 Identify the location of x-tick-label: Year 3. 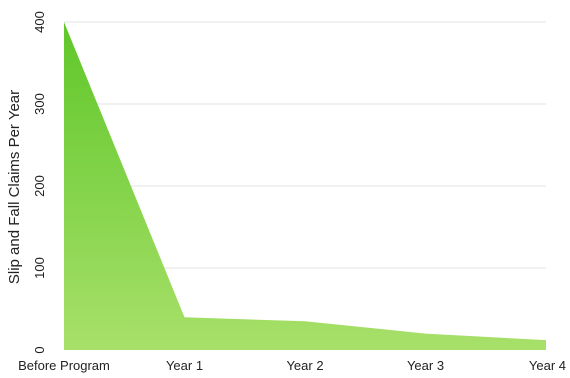
(425, 365).